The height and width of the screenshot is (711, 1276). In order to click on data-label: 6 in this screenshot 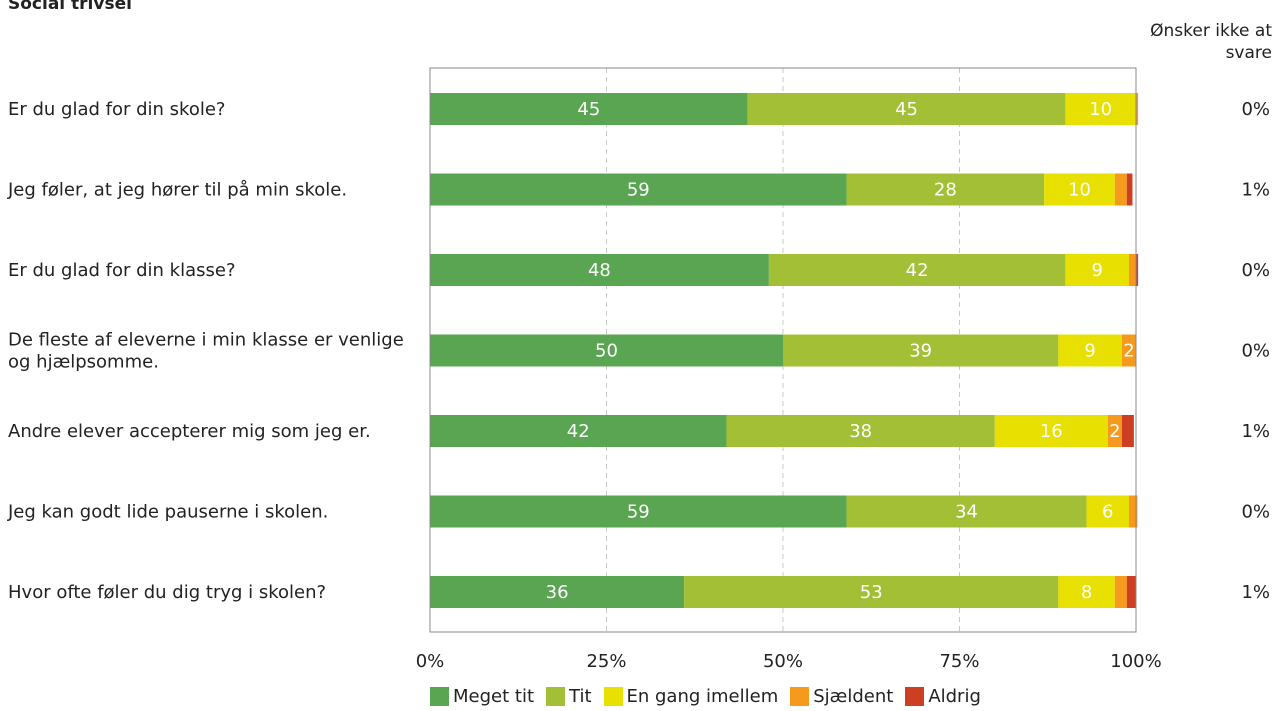, I will do `click(1107, 512)`.